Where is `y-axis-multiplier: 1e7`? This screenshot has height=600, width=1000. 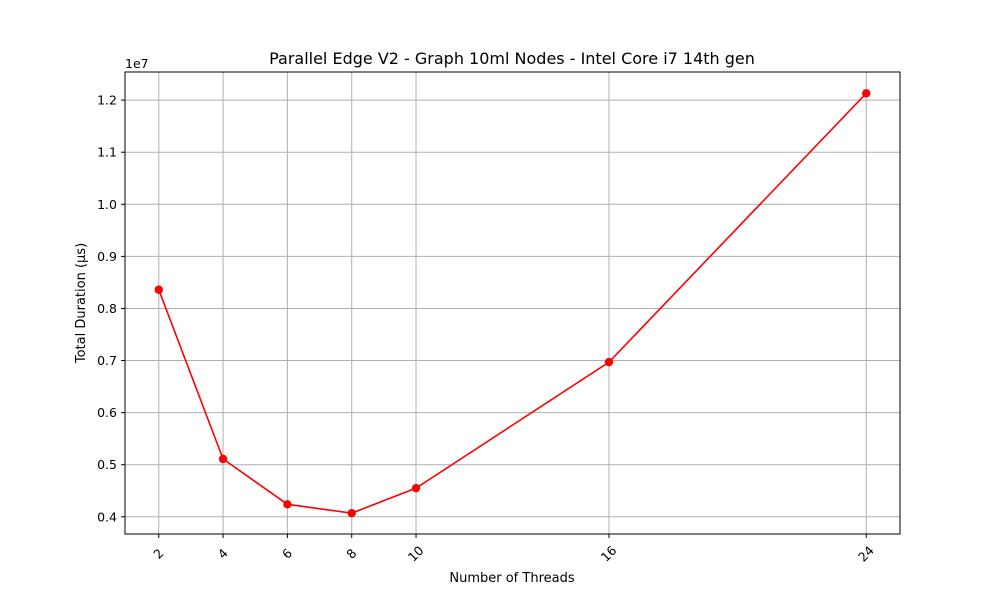
y-axis-multiplier: 1e7 is located at coordinates (137, 63).